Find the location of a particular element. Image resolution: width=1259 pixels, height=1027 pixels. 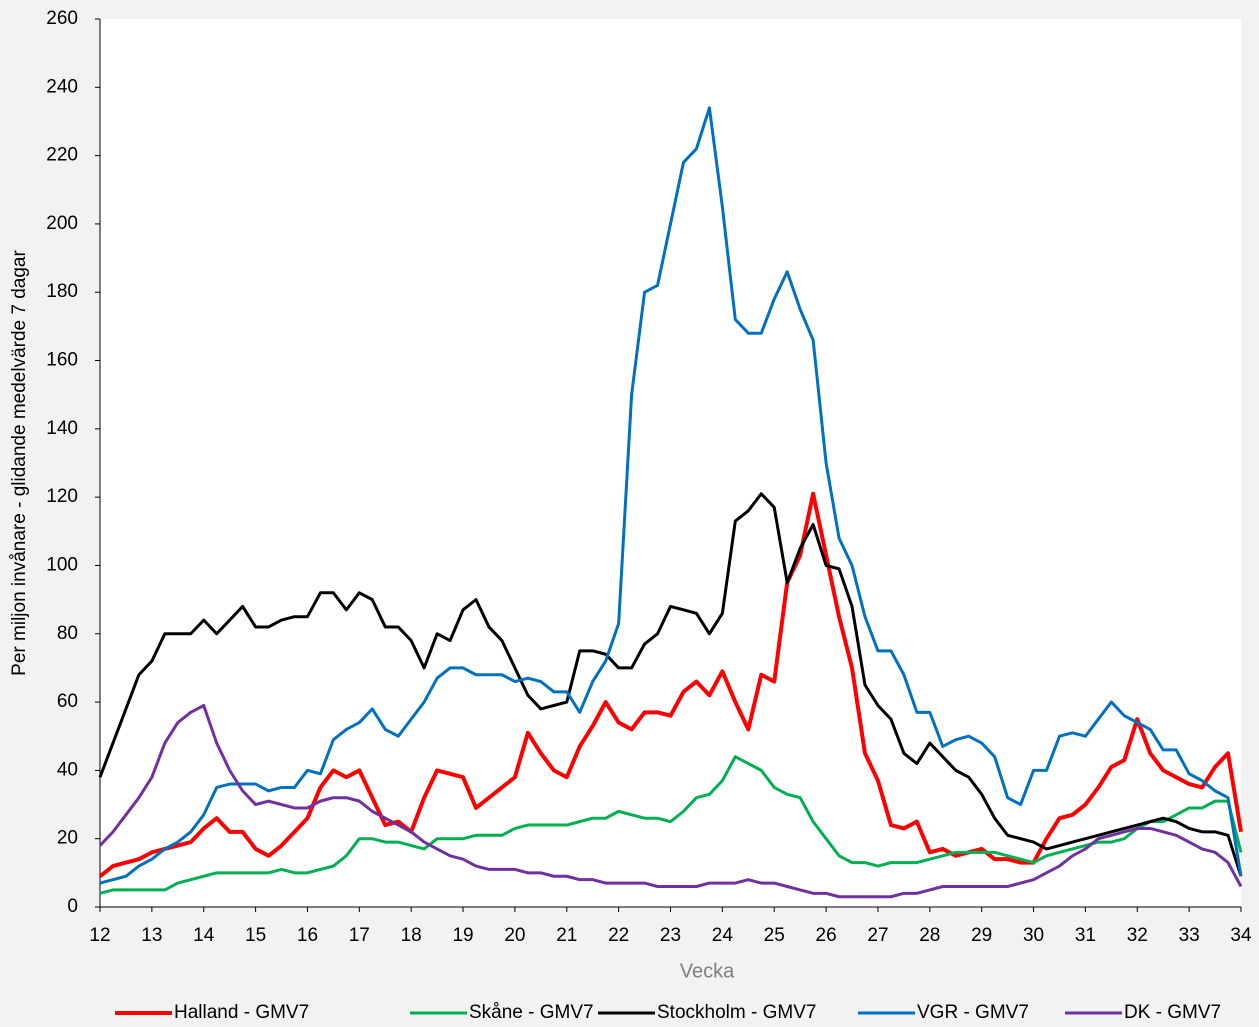

x-axis-label: Vecka is located at coordinates (707, 971).